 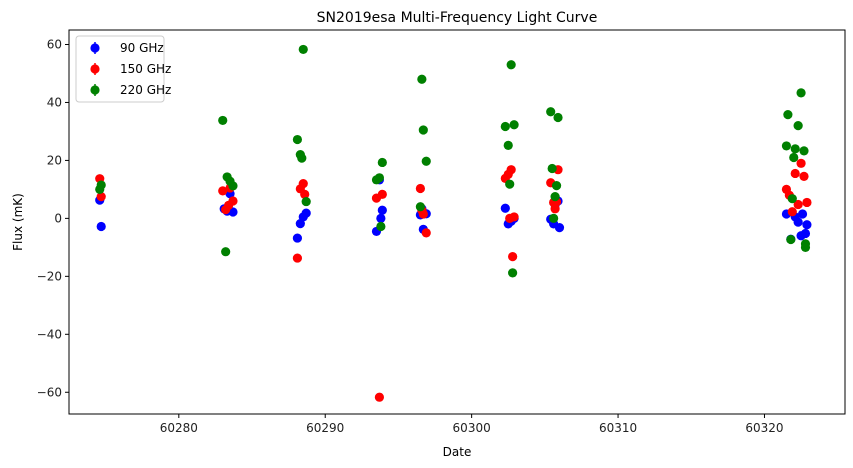 I want to click on legend-entries: 90 GHz 150 GHz 220 GHz, so click(x=130, y=69).